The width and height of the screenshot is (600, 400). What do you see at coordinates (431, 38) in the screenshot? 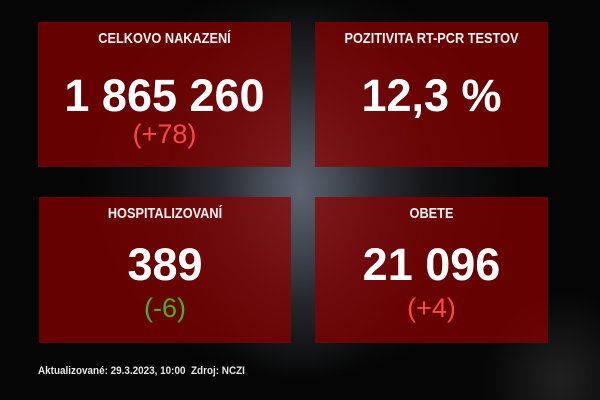
I see `tile-label: POZITIVITA RT-PCR TESTOV` at bounding box center [431, 38].